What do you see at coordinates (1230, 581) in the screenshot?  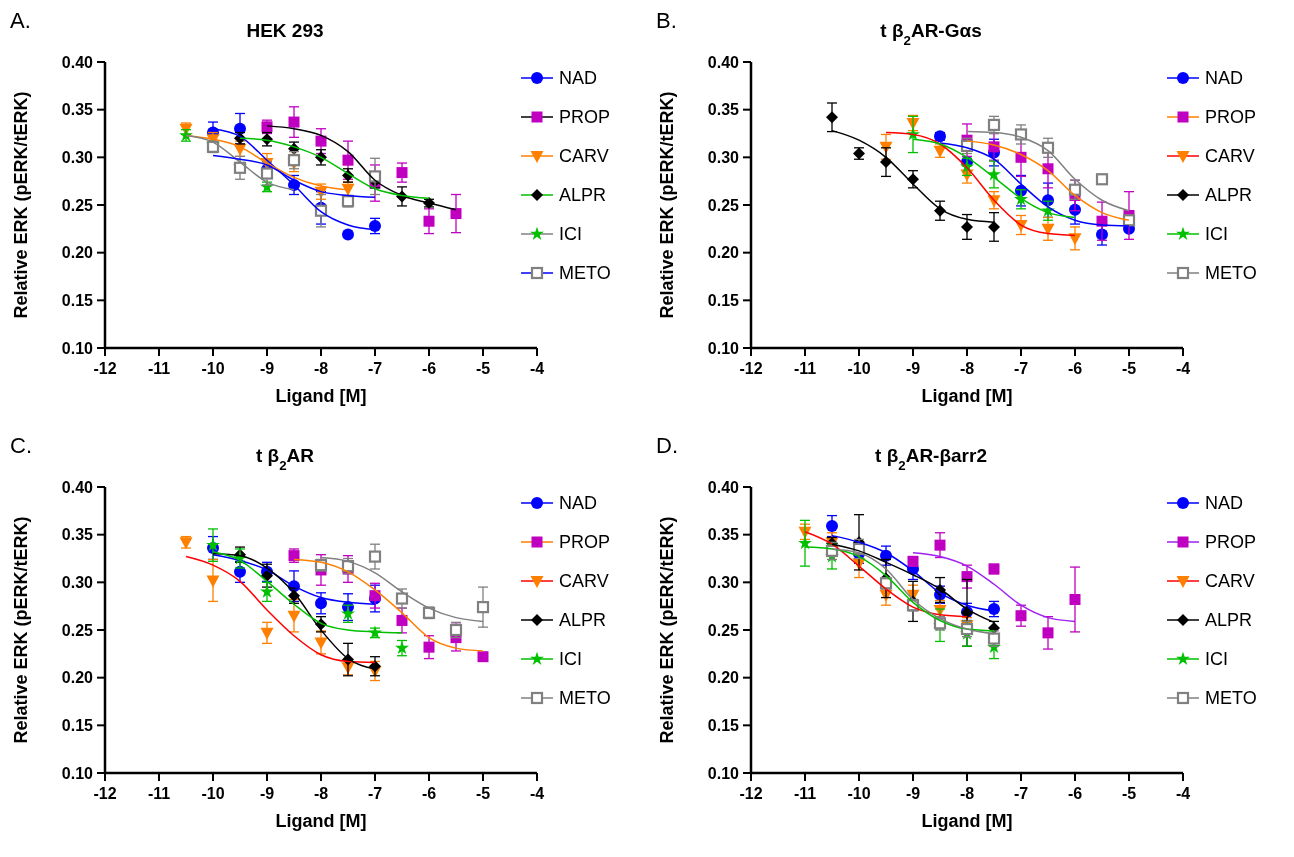 I see `legend-label: CARV` at bounding box center [1230, 581].